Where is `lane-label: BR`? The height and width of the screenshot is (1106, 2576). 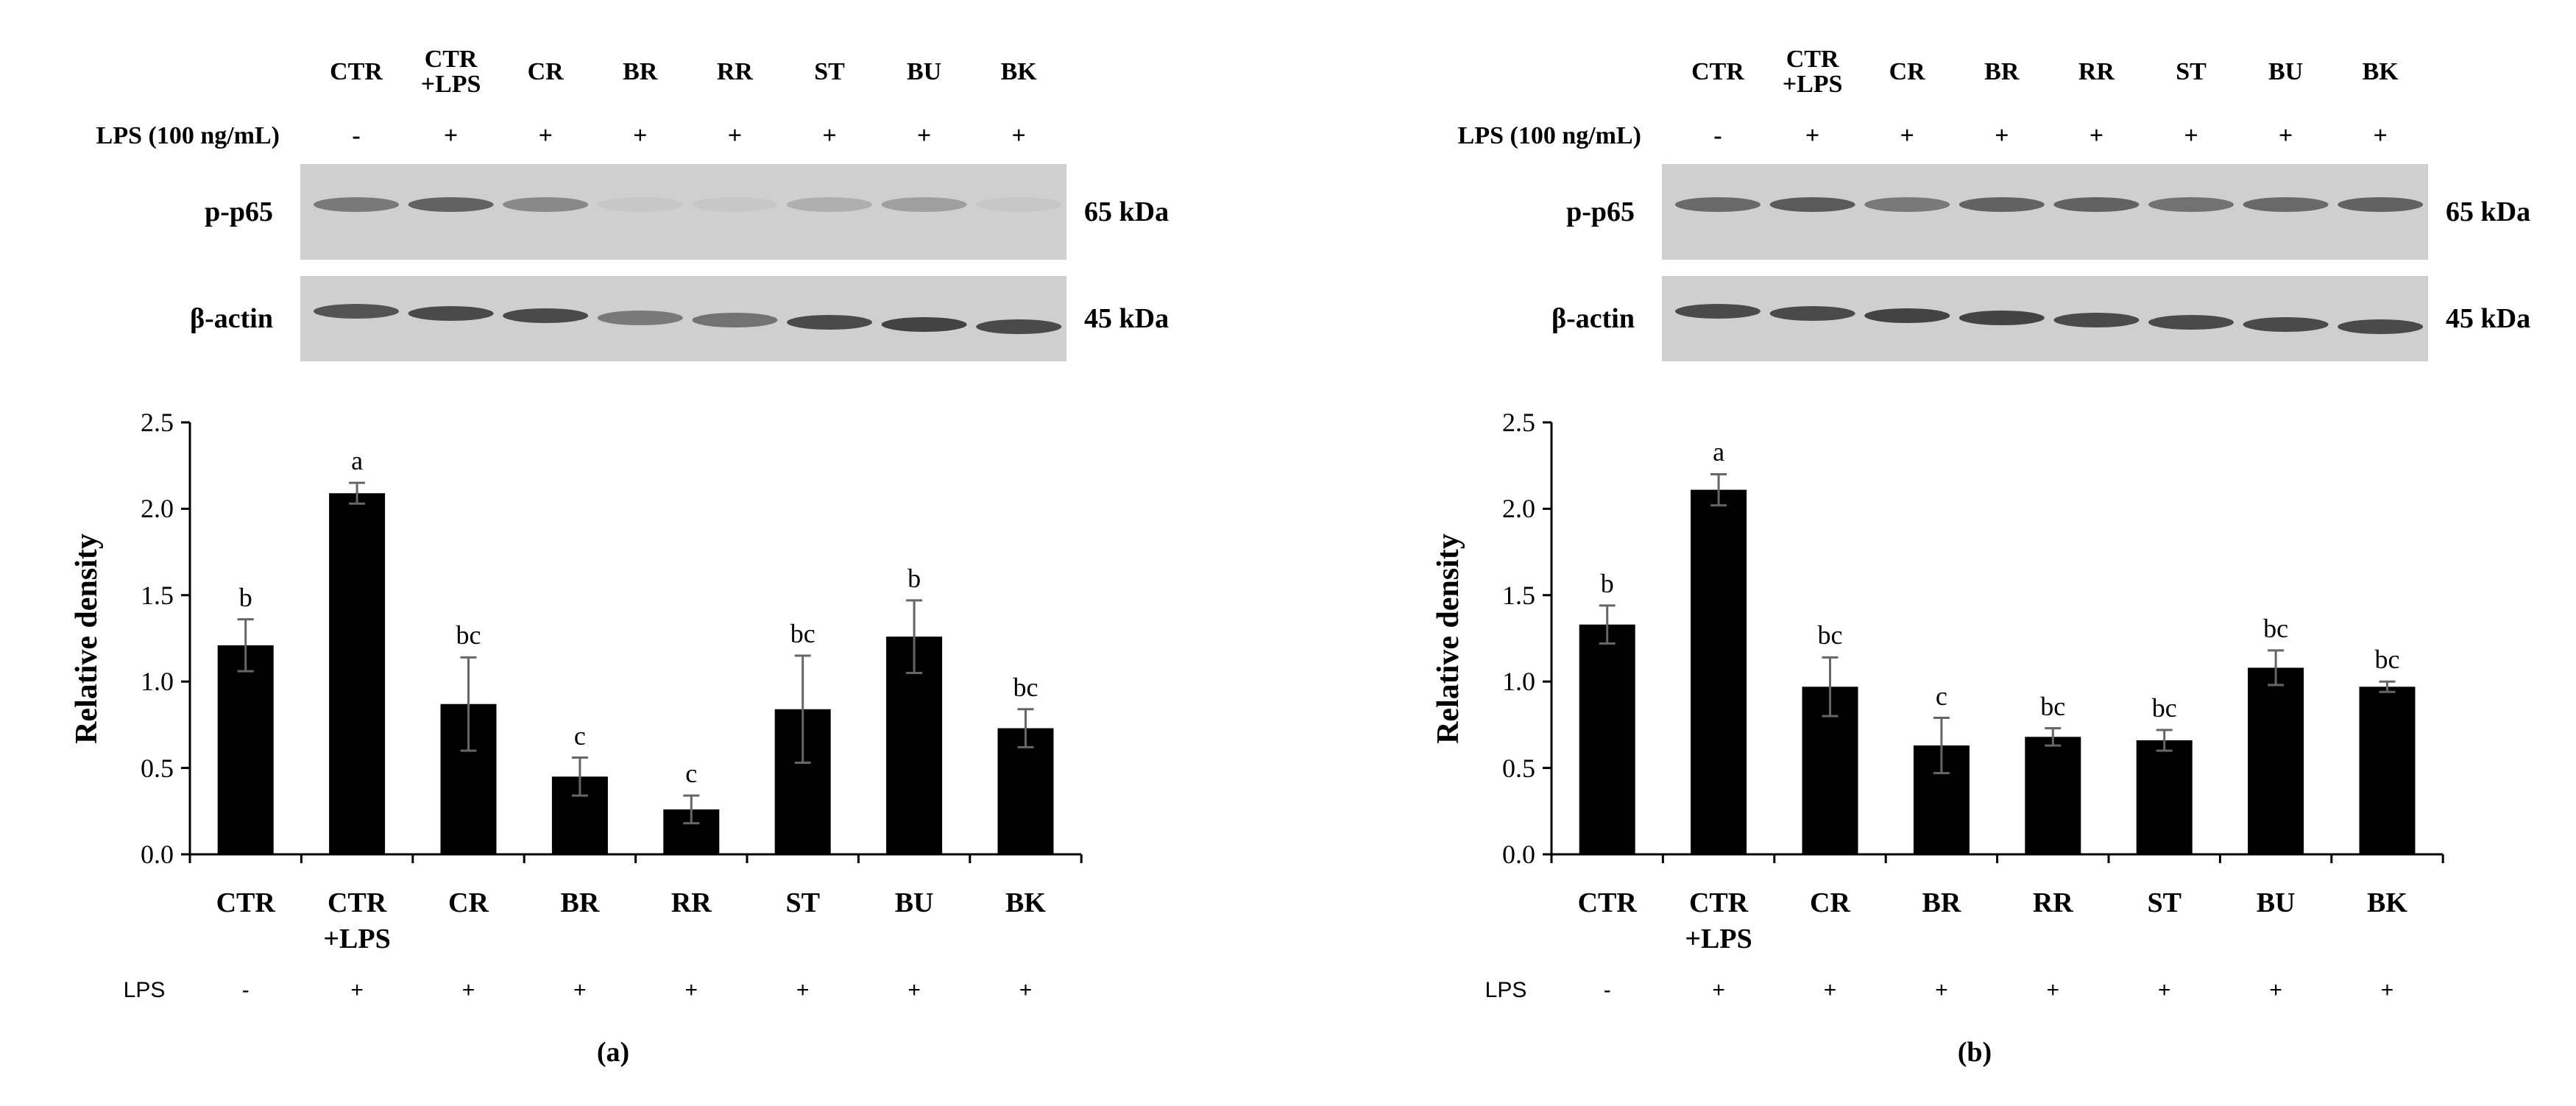
lane-label: BR is located at coordinates (2002, 72).